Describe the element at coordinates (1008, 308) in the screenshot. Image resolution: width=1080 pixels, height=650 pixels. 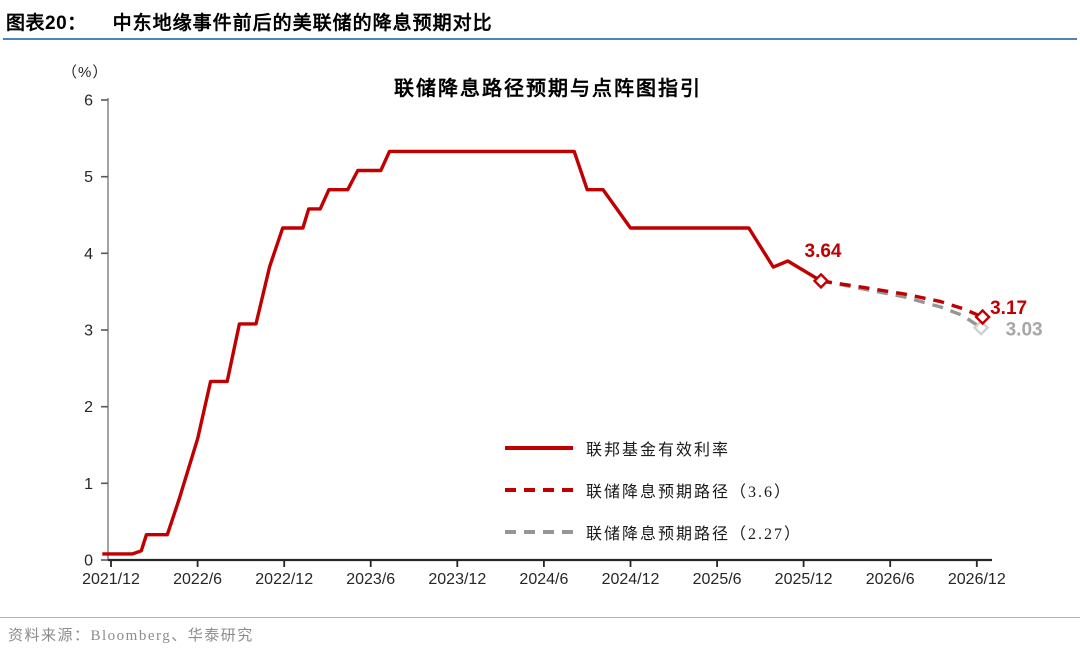
I see `data-label: 3.17` at that location.